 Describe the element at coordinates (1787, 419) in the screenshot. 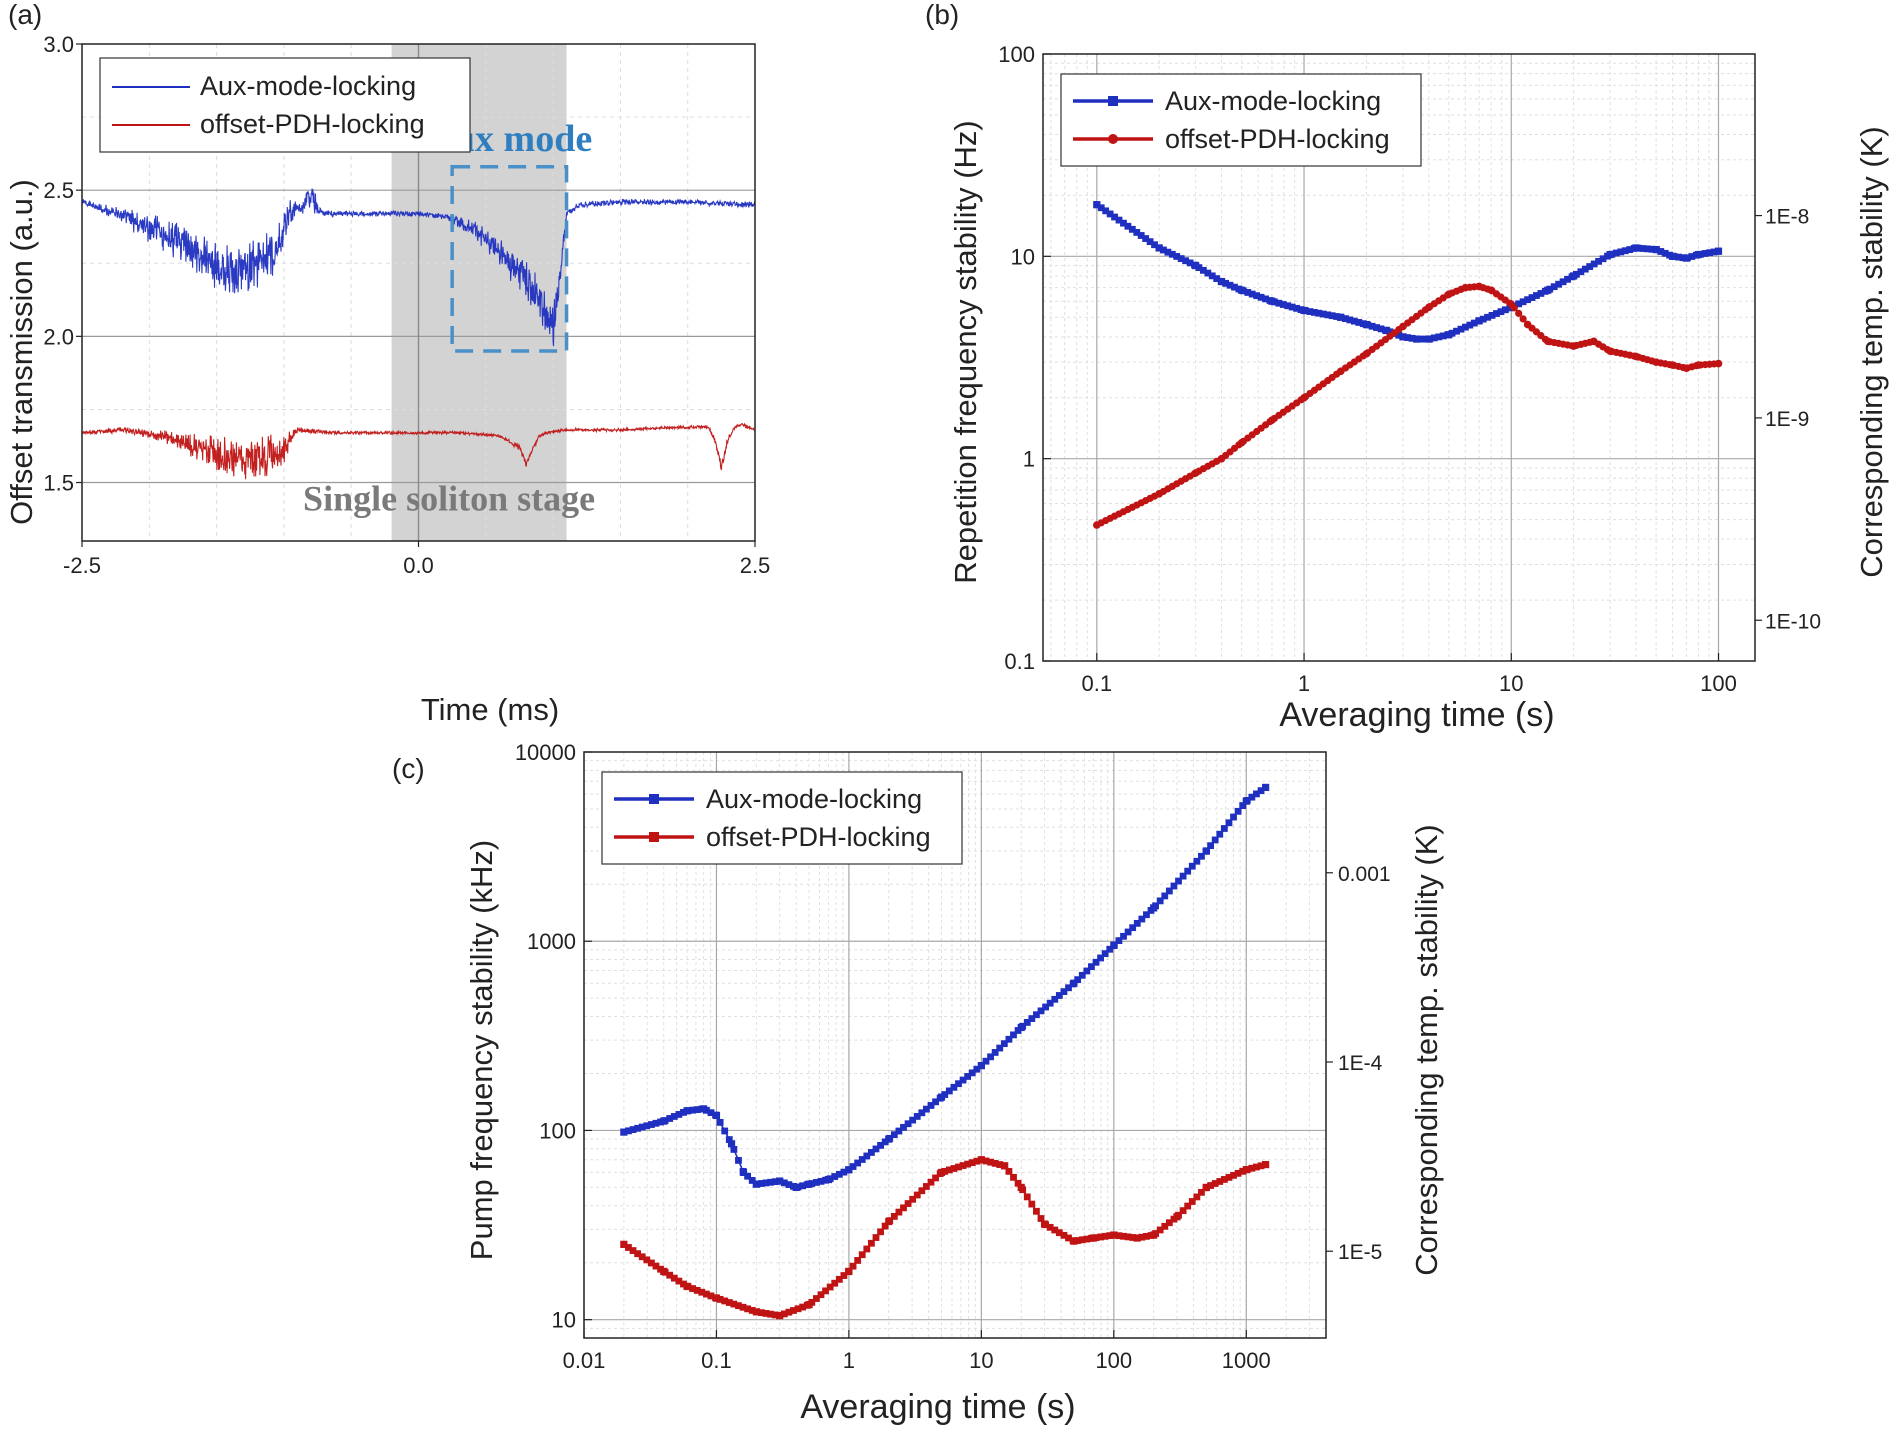

I see `y-right-tick-label: 1E-9` at that location.